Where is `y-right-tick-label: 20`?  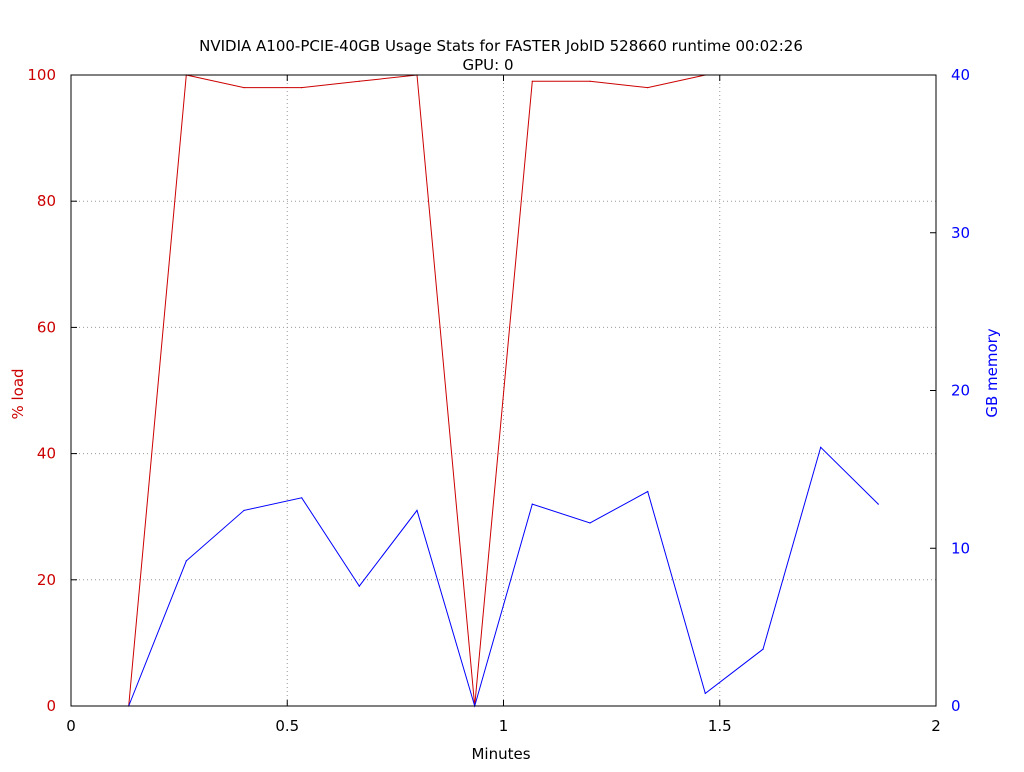
y-right-tick-label: 20 is located at coordinates (960, 391).